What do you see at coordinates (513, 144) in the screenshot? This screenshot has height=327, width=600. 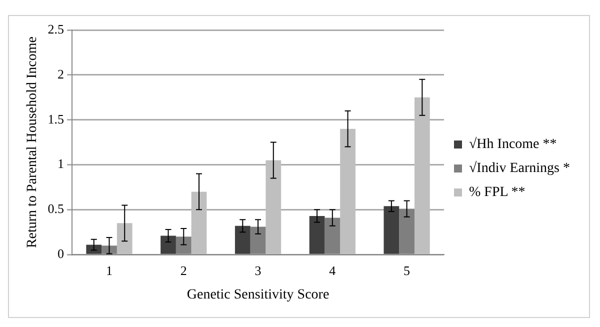 I see `legend-label: √Hh Income **` at bounding box center [513, 144].